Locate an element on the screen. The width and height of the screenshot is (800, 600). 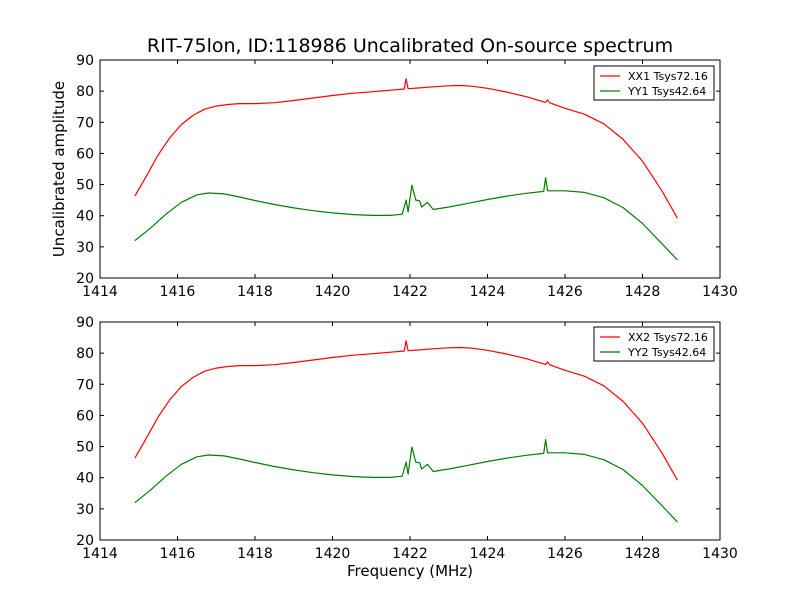
x-axis-label: Frequency (MHz) is located at coordinates (410, 571).